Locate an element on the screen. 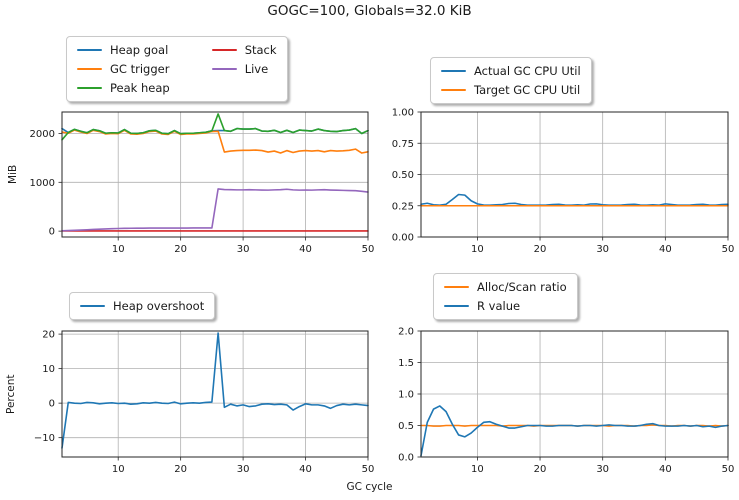 This screenshot has width=739, height=500. legend-label: R value is located at coordinates (499, 306).